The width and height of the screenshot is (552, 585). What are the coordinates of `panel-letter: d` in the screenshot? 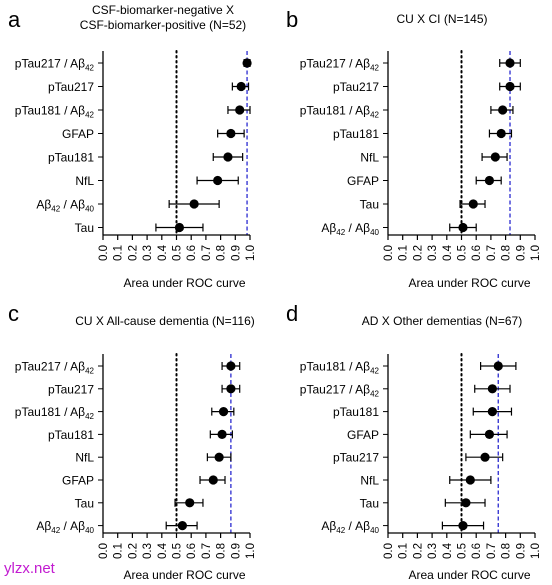 It's located at (292, 313).